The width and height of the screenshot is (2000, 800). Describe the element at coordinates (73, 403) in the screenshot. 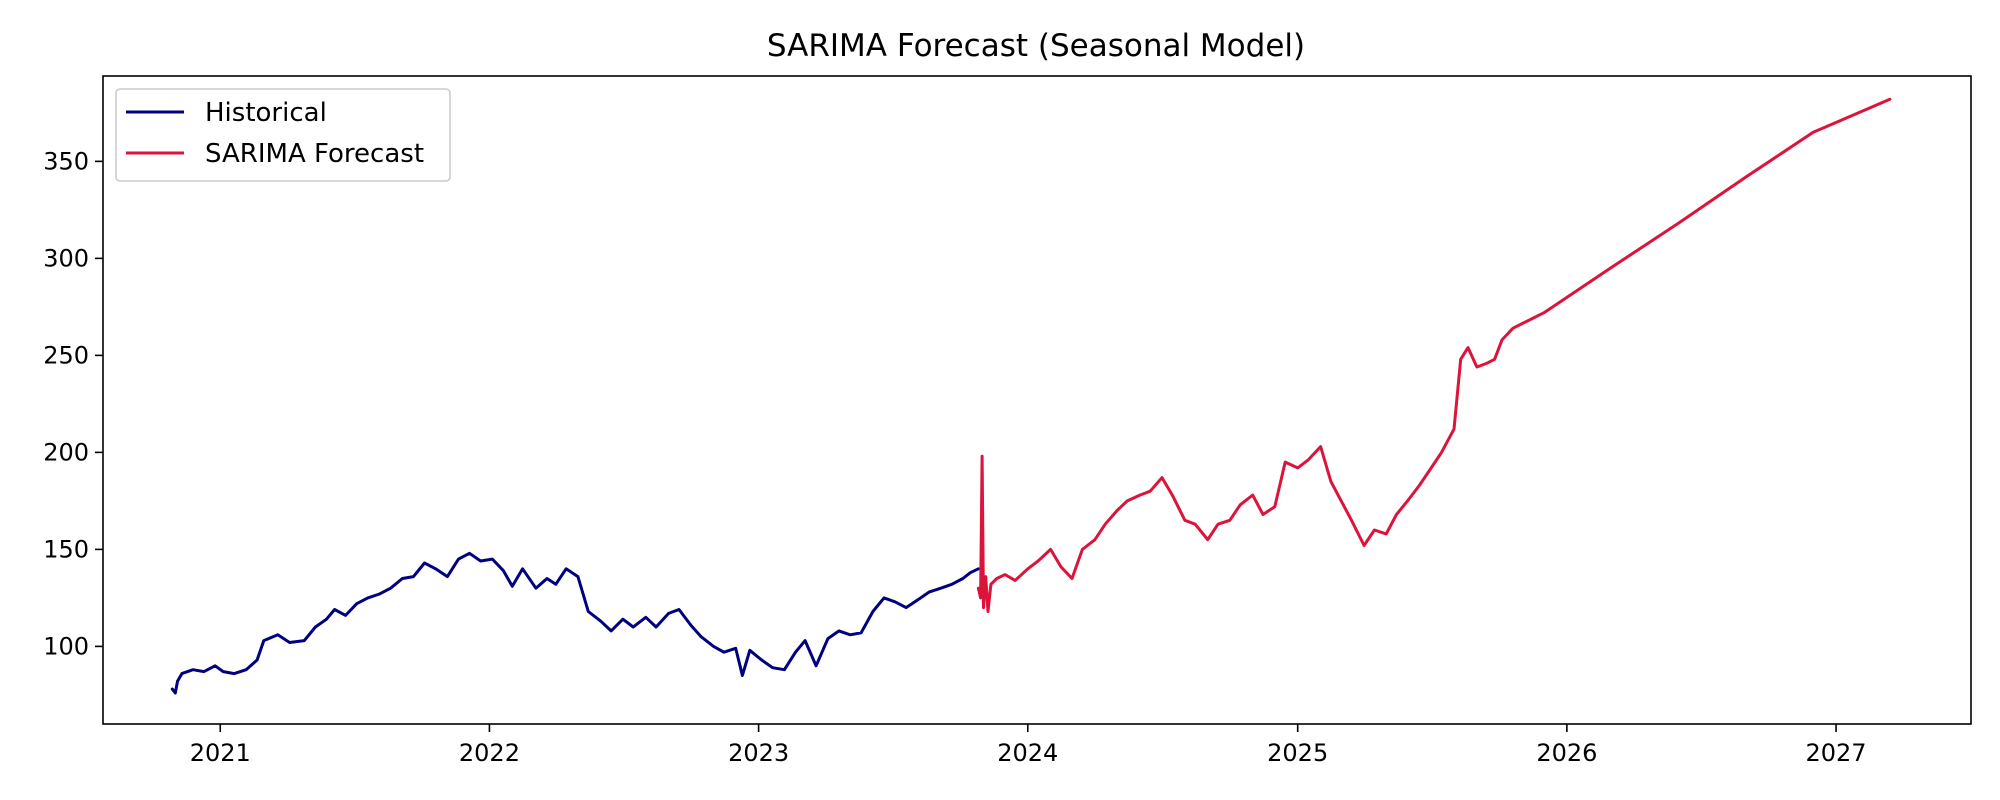

I see `y-axis: 100 150 200 250 300 350` at that location.